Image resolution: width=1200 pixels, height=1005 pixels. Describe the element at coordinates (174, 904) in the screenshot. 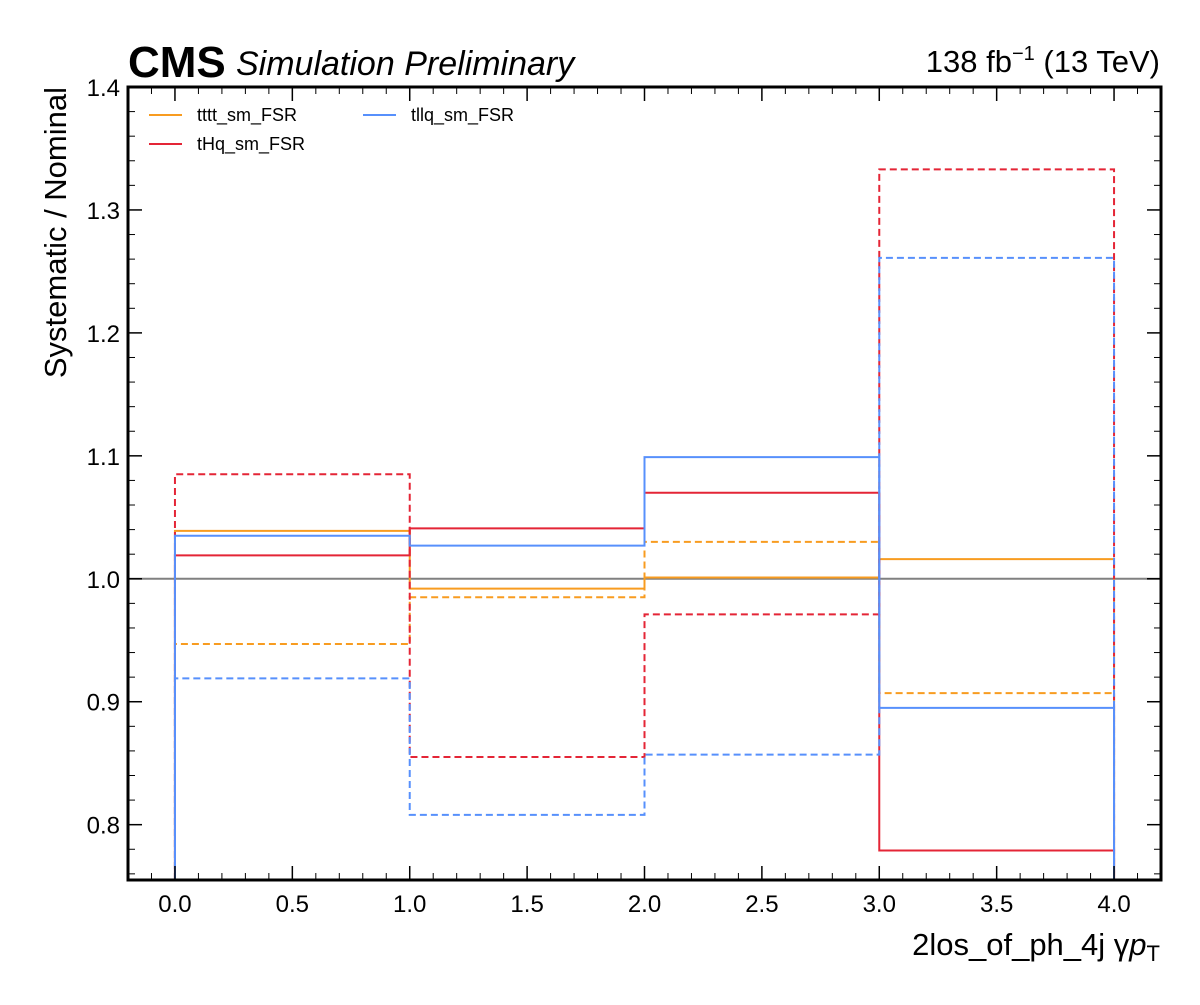

I see `x-tick-label: 0.0` at that location.